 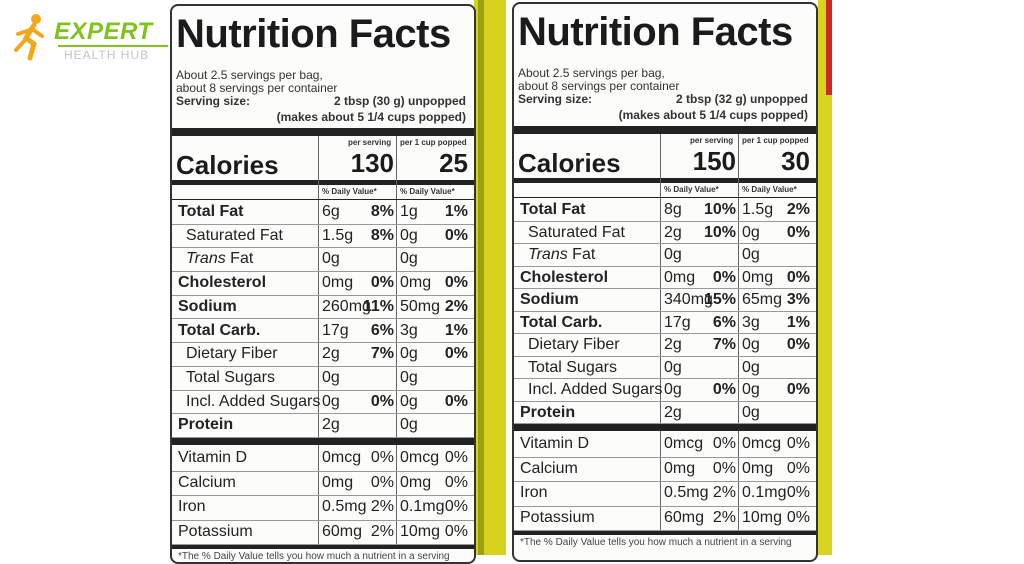 I want to click on thick-rule, so click(x=665, y=130).